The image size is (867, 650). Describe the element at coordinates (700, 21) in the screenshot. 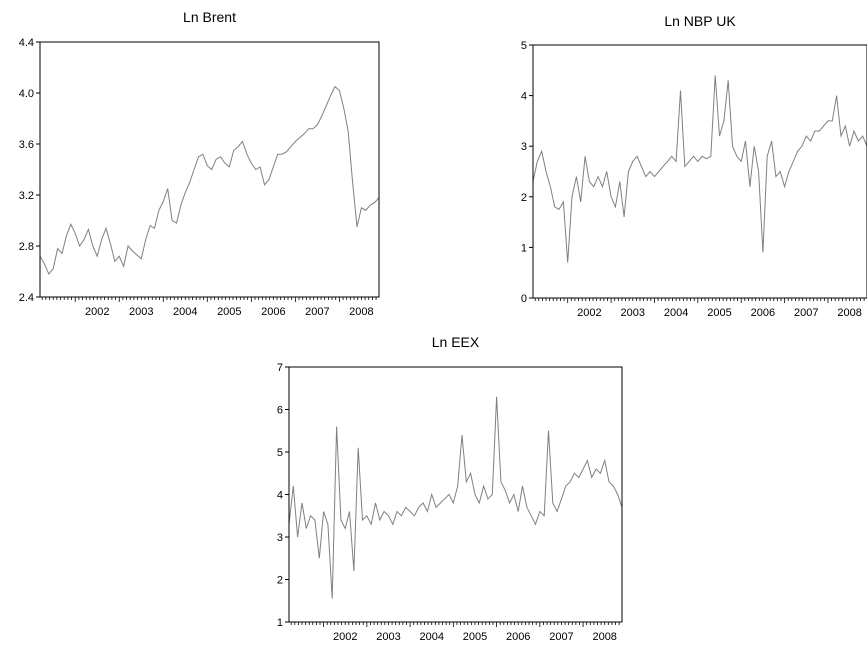

I see `chart-title: Ln NBP UK` at that location.